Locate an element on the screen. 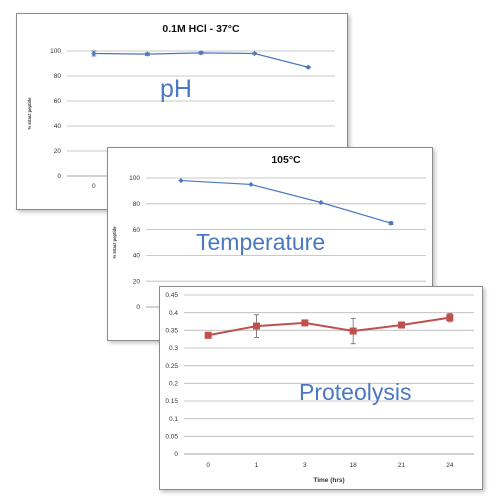 The image size is (500, 500). y-tick-label: 0.3 is located at coordinates (173, 348).